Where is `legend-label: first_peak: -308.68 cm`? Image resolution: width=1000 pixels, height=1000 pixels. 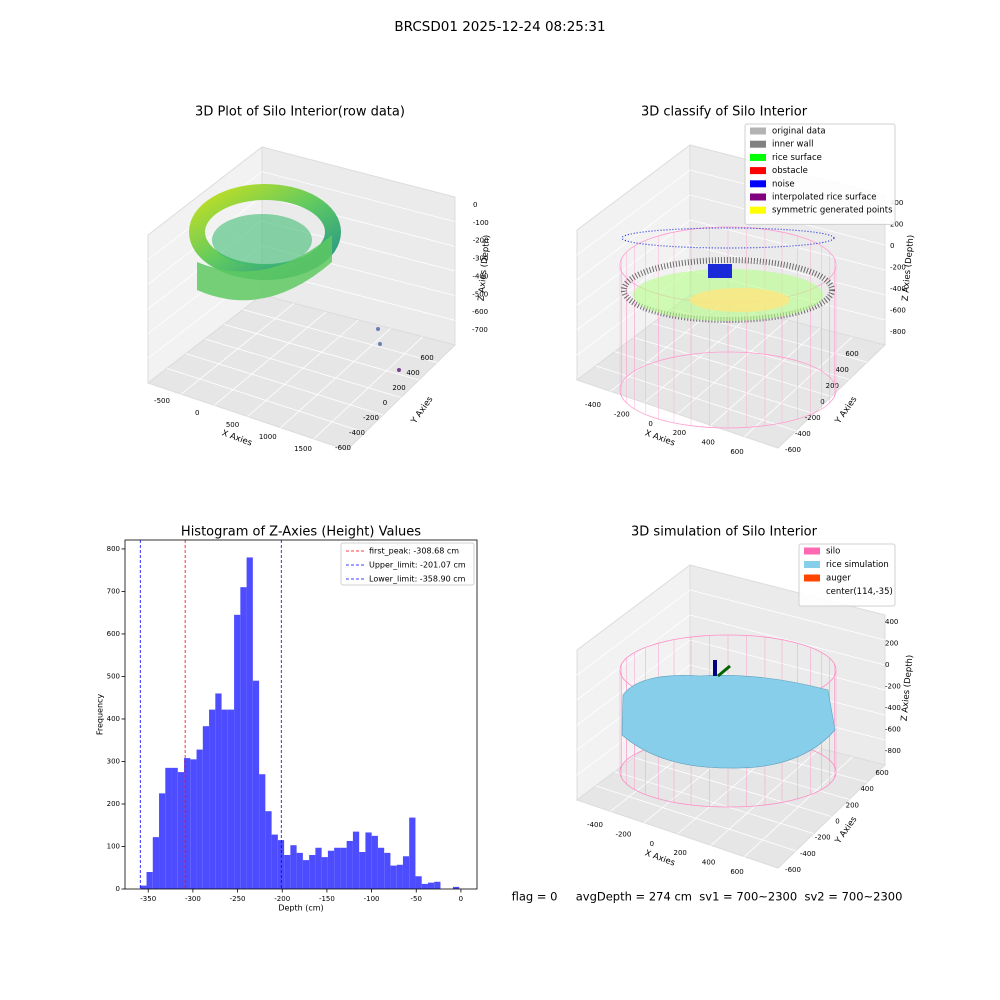
legend-label: first_peak: -308.68 cm is located at coordinates (414, 551).